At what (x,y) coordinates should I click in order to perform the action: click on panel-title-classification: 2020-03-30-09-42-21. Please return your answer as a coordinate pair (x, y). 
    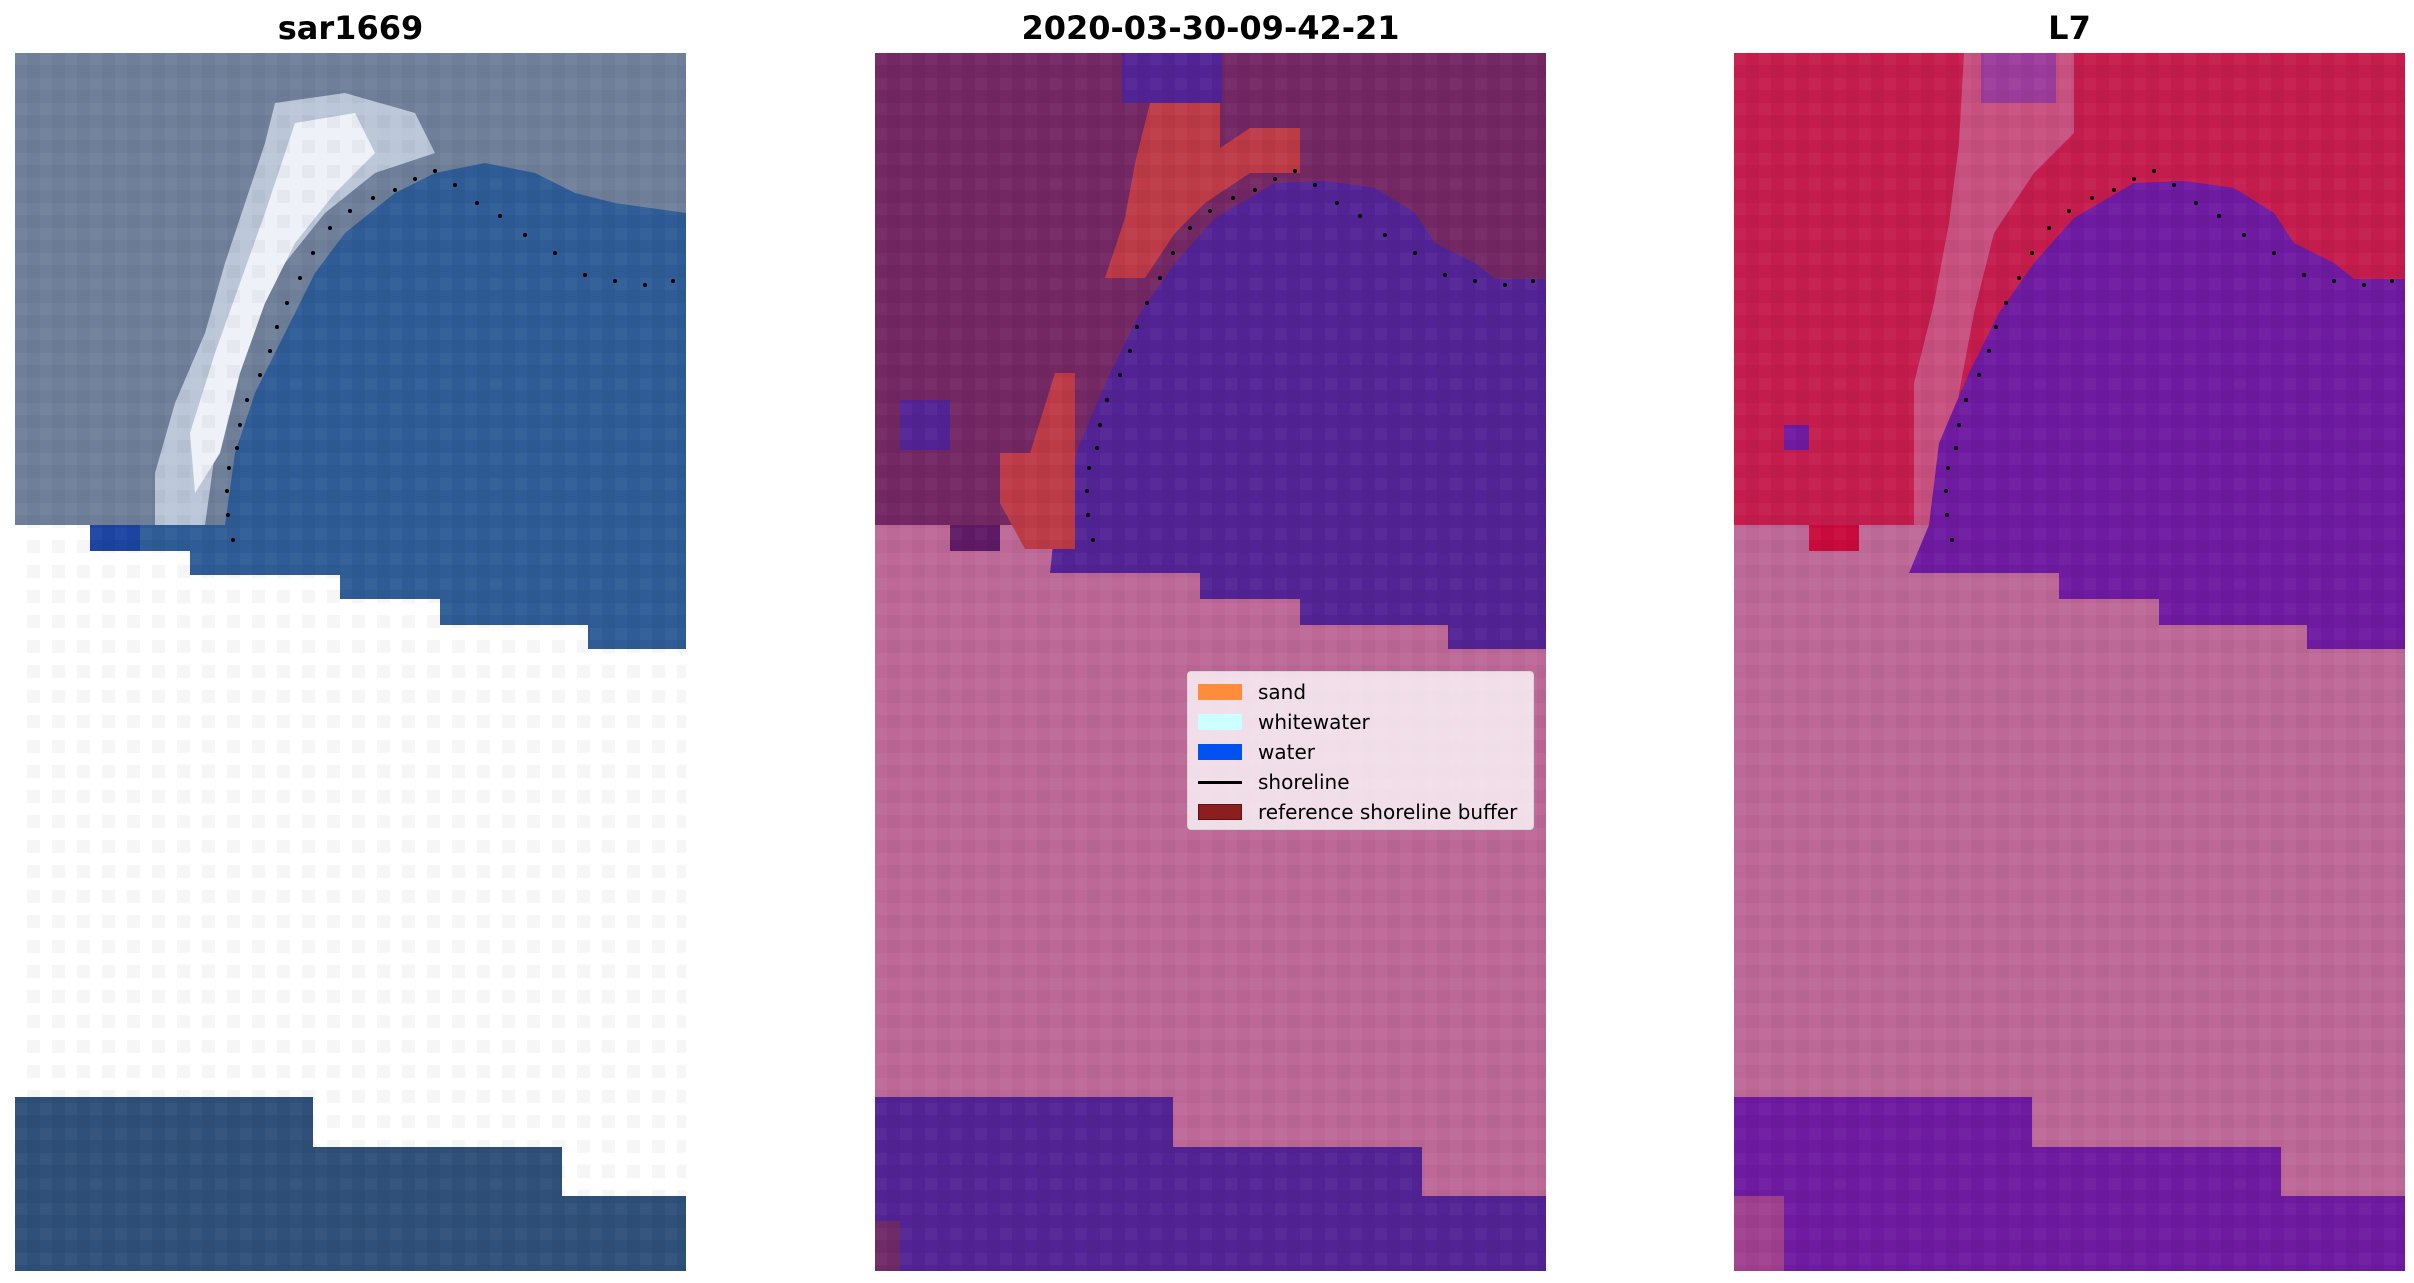
    Looking at the image, I should click on (1210, 28).